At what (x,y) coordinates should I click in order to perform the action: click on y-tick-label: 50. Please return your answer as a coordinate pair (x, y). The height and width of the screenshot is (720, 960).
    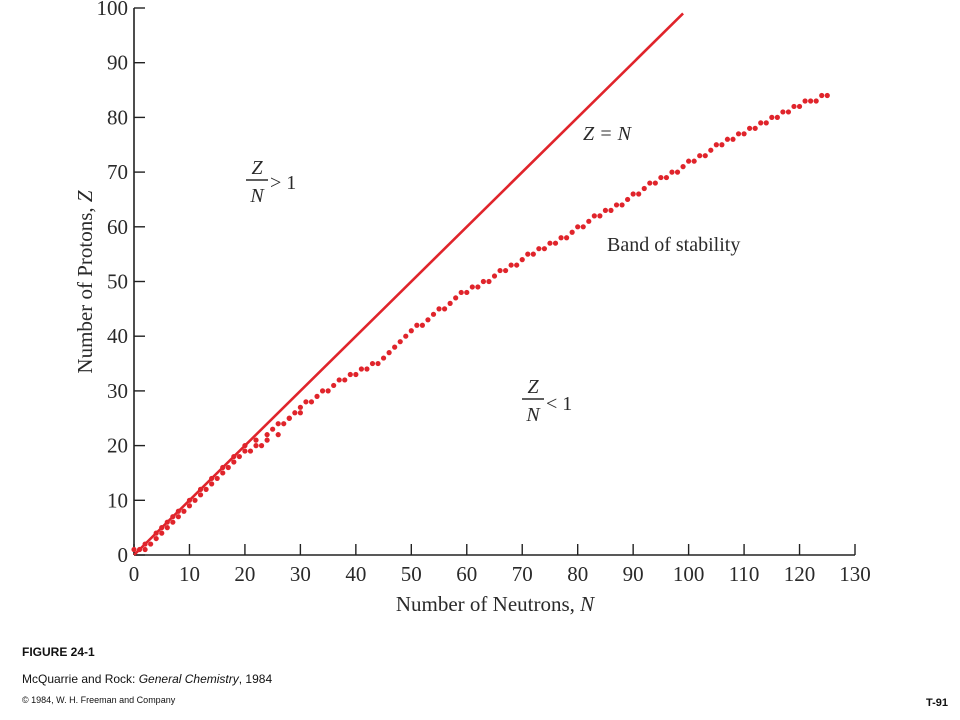
    Looking at the image, I should click on (117, 282).